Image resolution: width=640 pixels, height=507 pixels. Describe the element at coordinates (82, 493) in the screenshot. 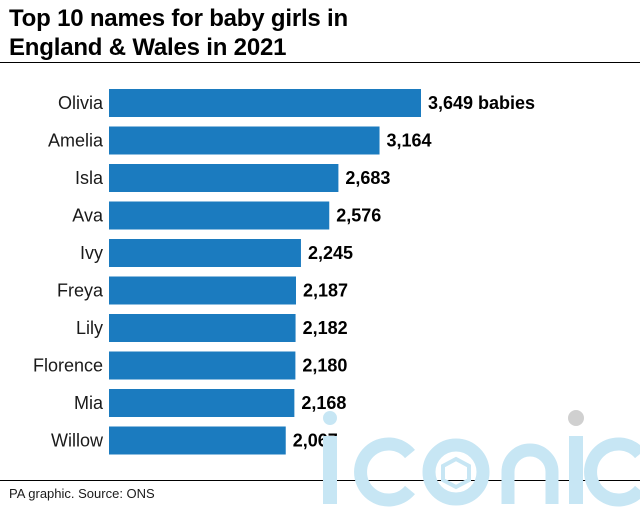

I see `source-note: PA graphic. Source: ONS` at that location.